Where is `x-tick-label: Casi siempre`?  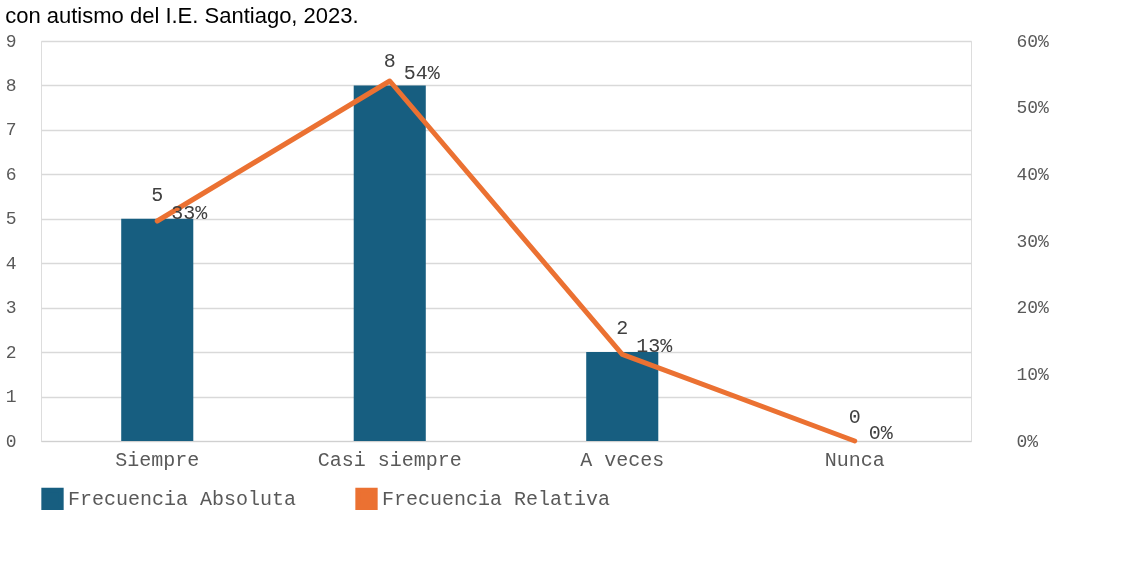
x-tick-label: Casi siempre is located at coordinates (389, 460).